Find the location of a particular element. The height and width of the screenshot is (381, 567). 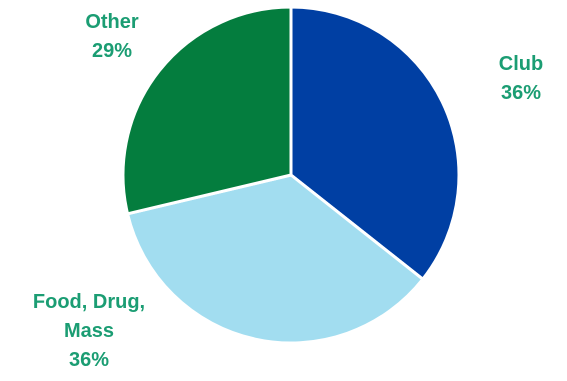

pie-label-food-drug-mass: Food, Drug, Mass 36% is located at coordinates (89, 331).